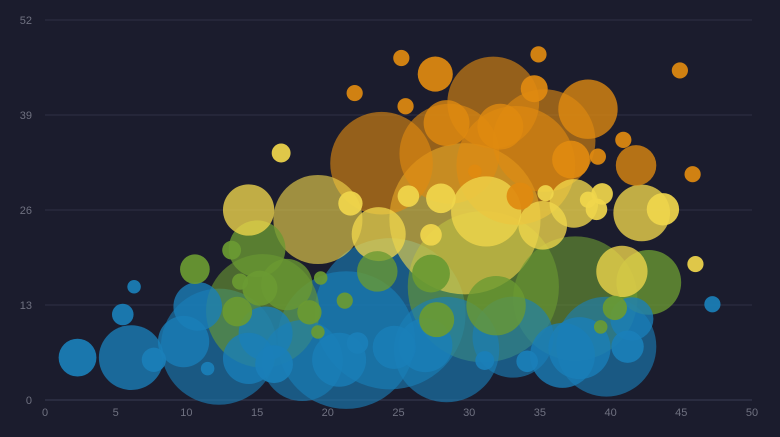  I want to click on y-axis-tick-labels: 0 13 26 39 52, so click(26, 211).